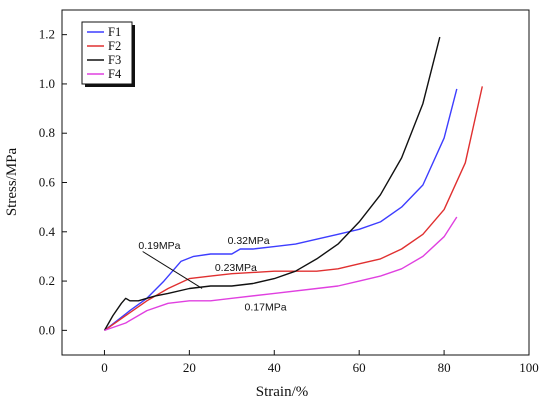 The image size is (550, 408). I want to click on annotation-label: 0.17MPa, so click(266, 308).